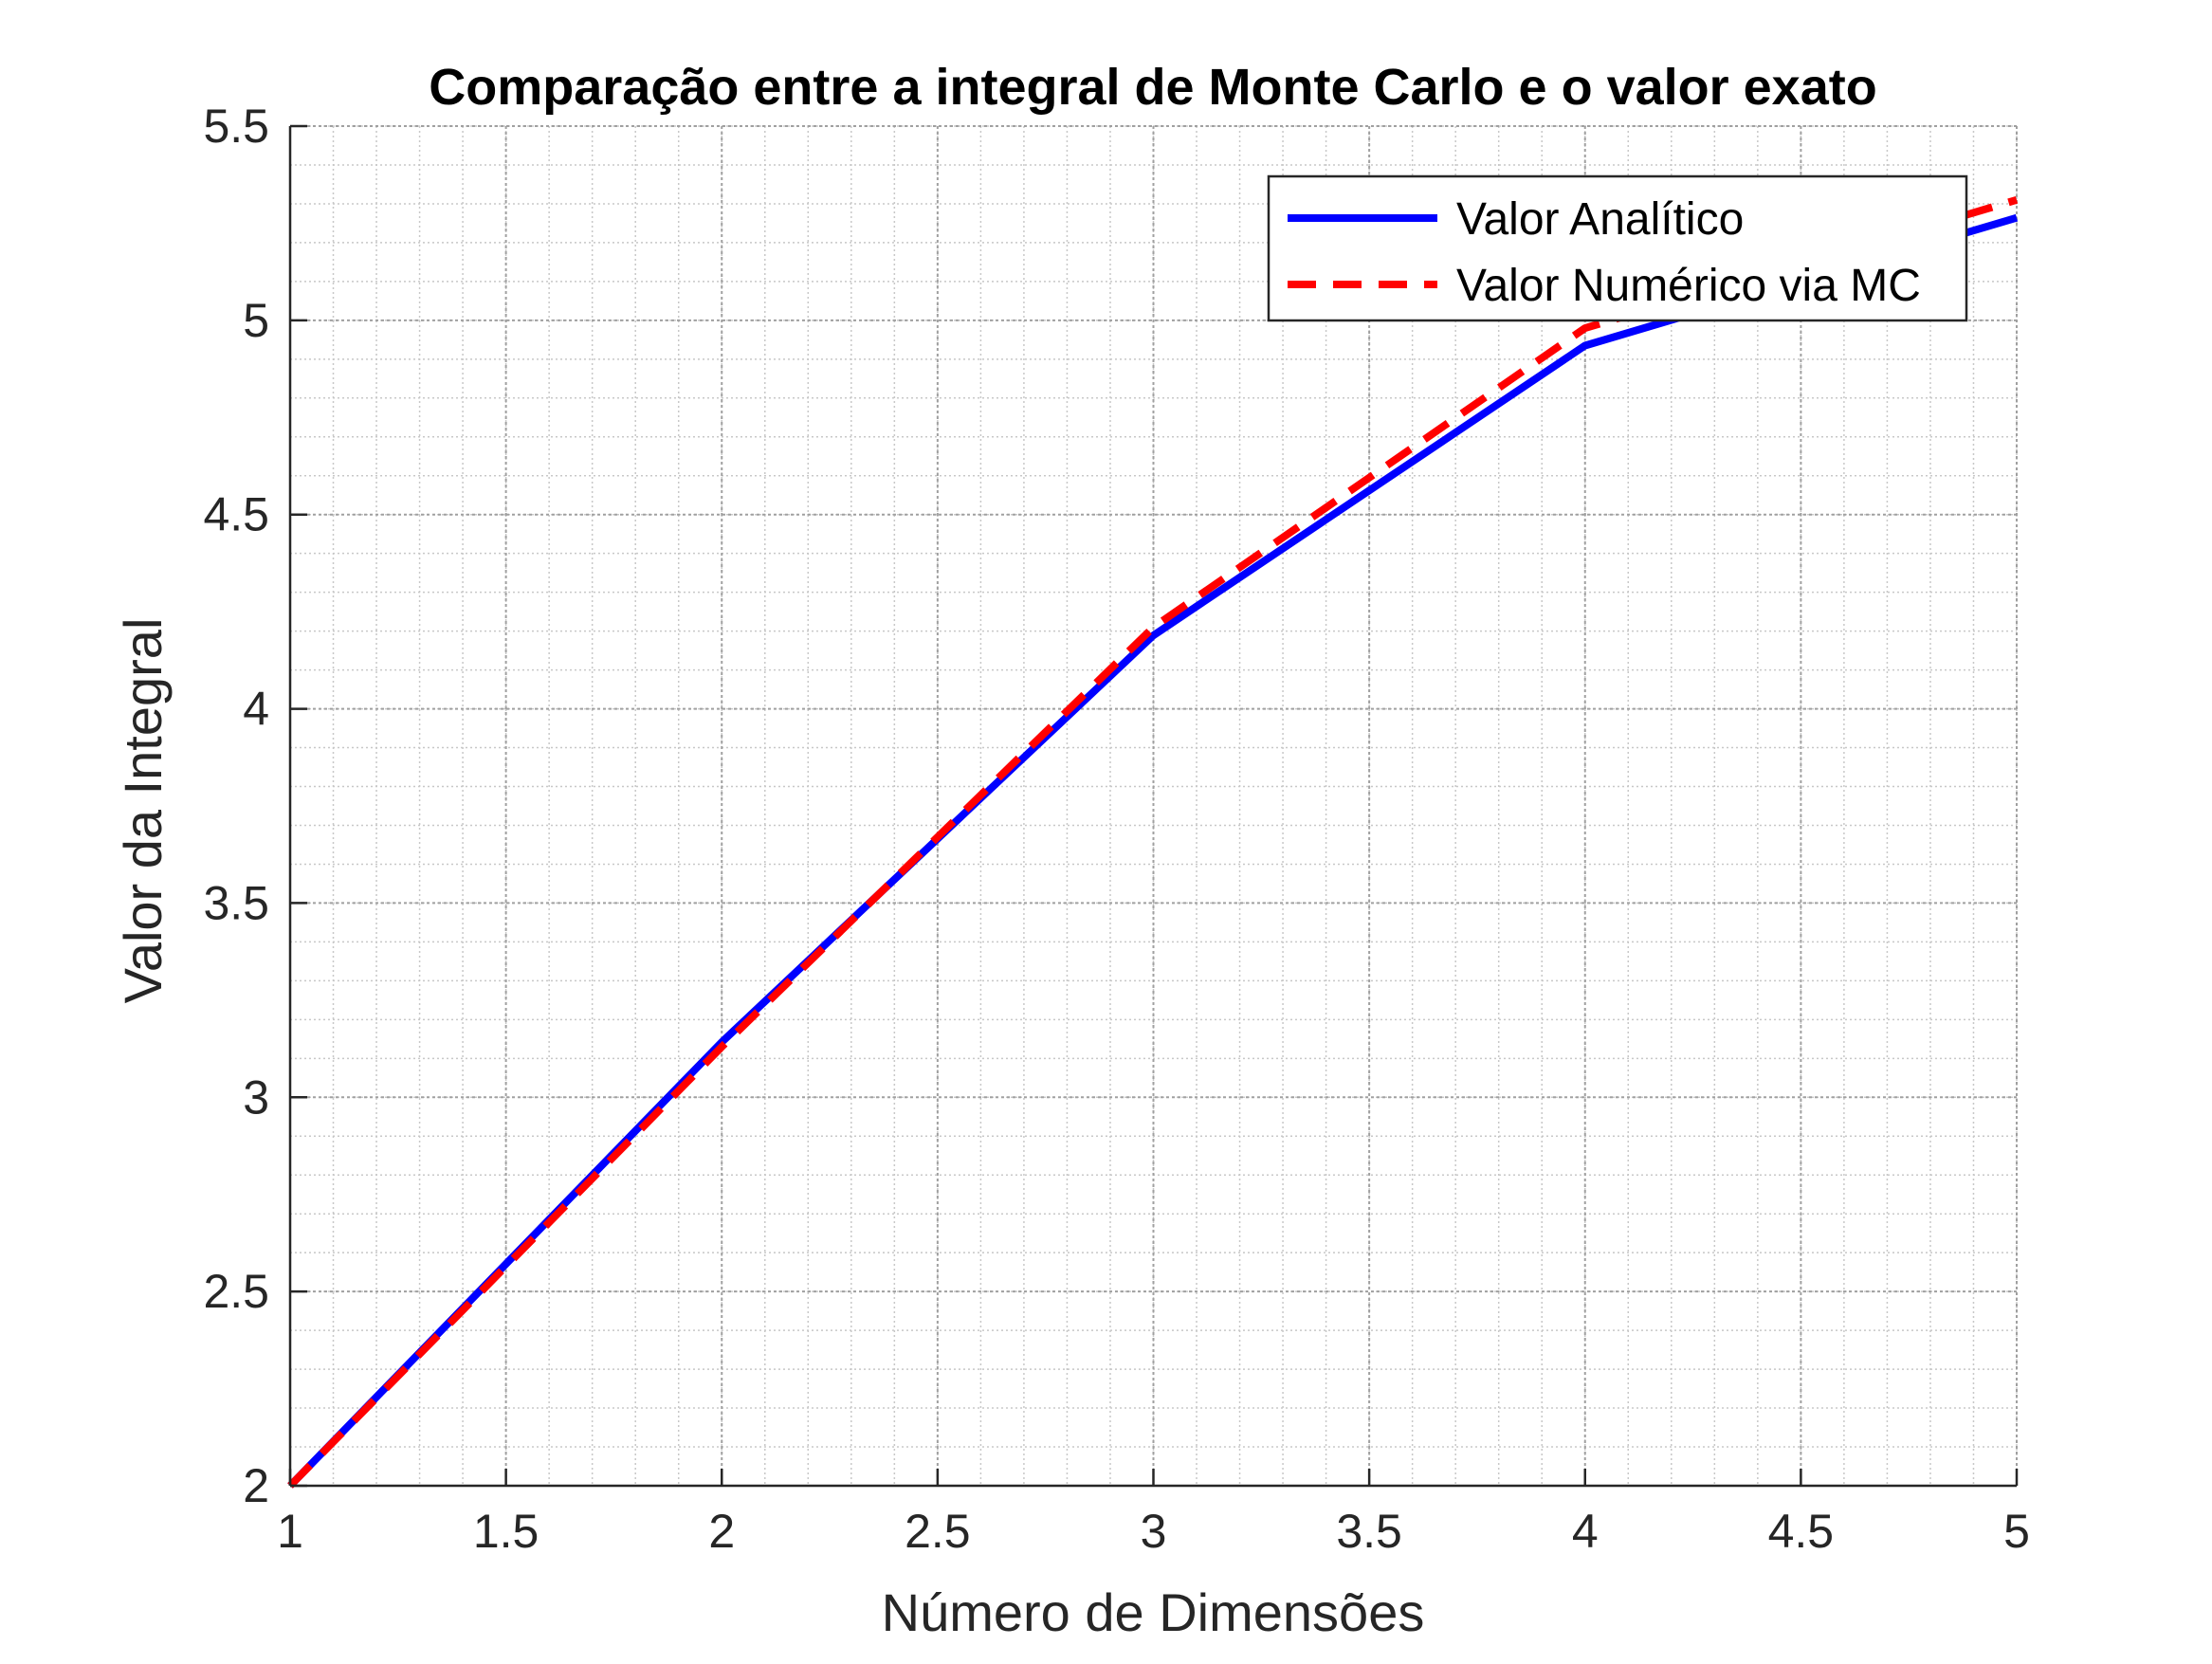 Image resolution: width=2212 pixels, height=1664 pixels. I want to click on y-tick-label: 4, so click(256, 709).